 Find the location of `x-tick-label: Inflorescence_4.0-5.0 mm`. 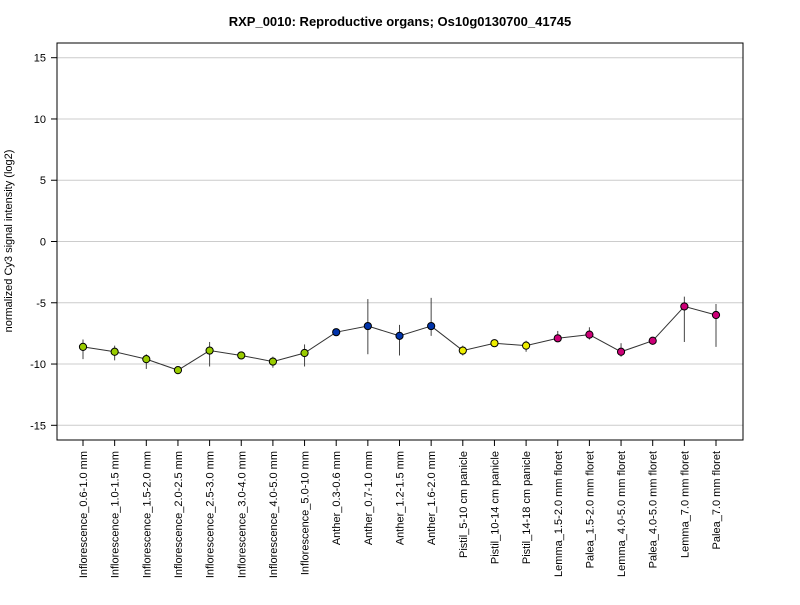

x-tick-label: Inflorescence_4.0-5.0 mm is located at coordinates (274, 514).